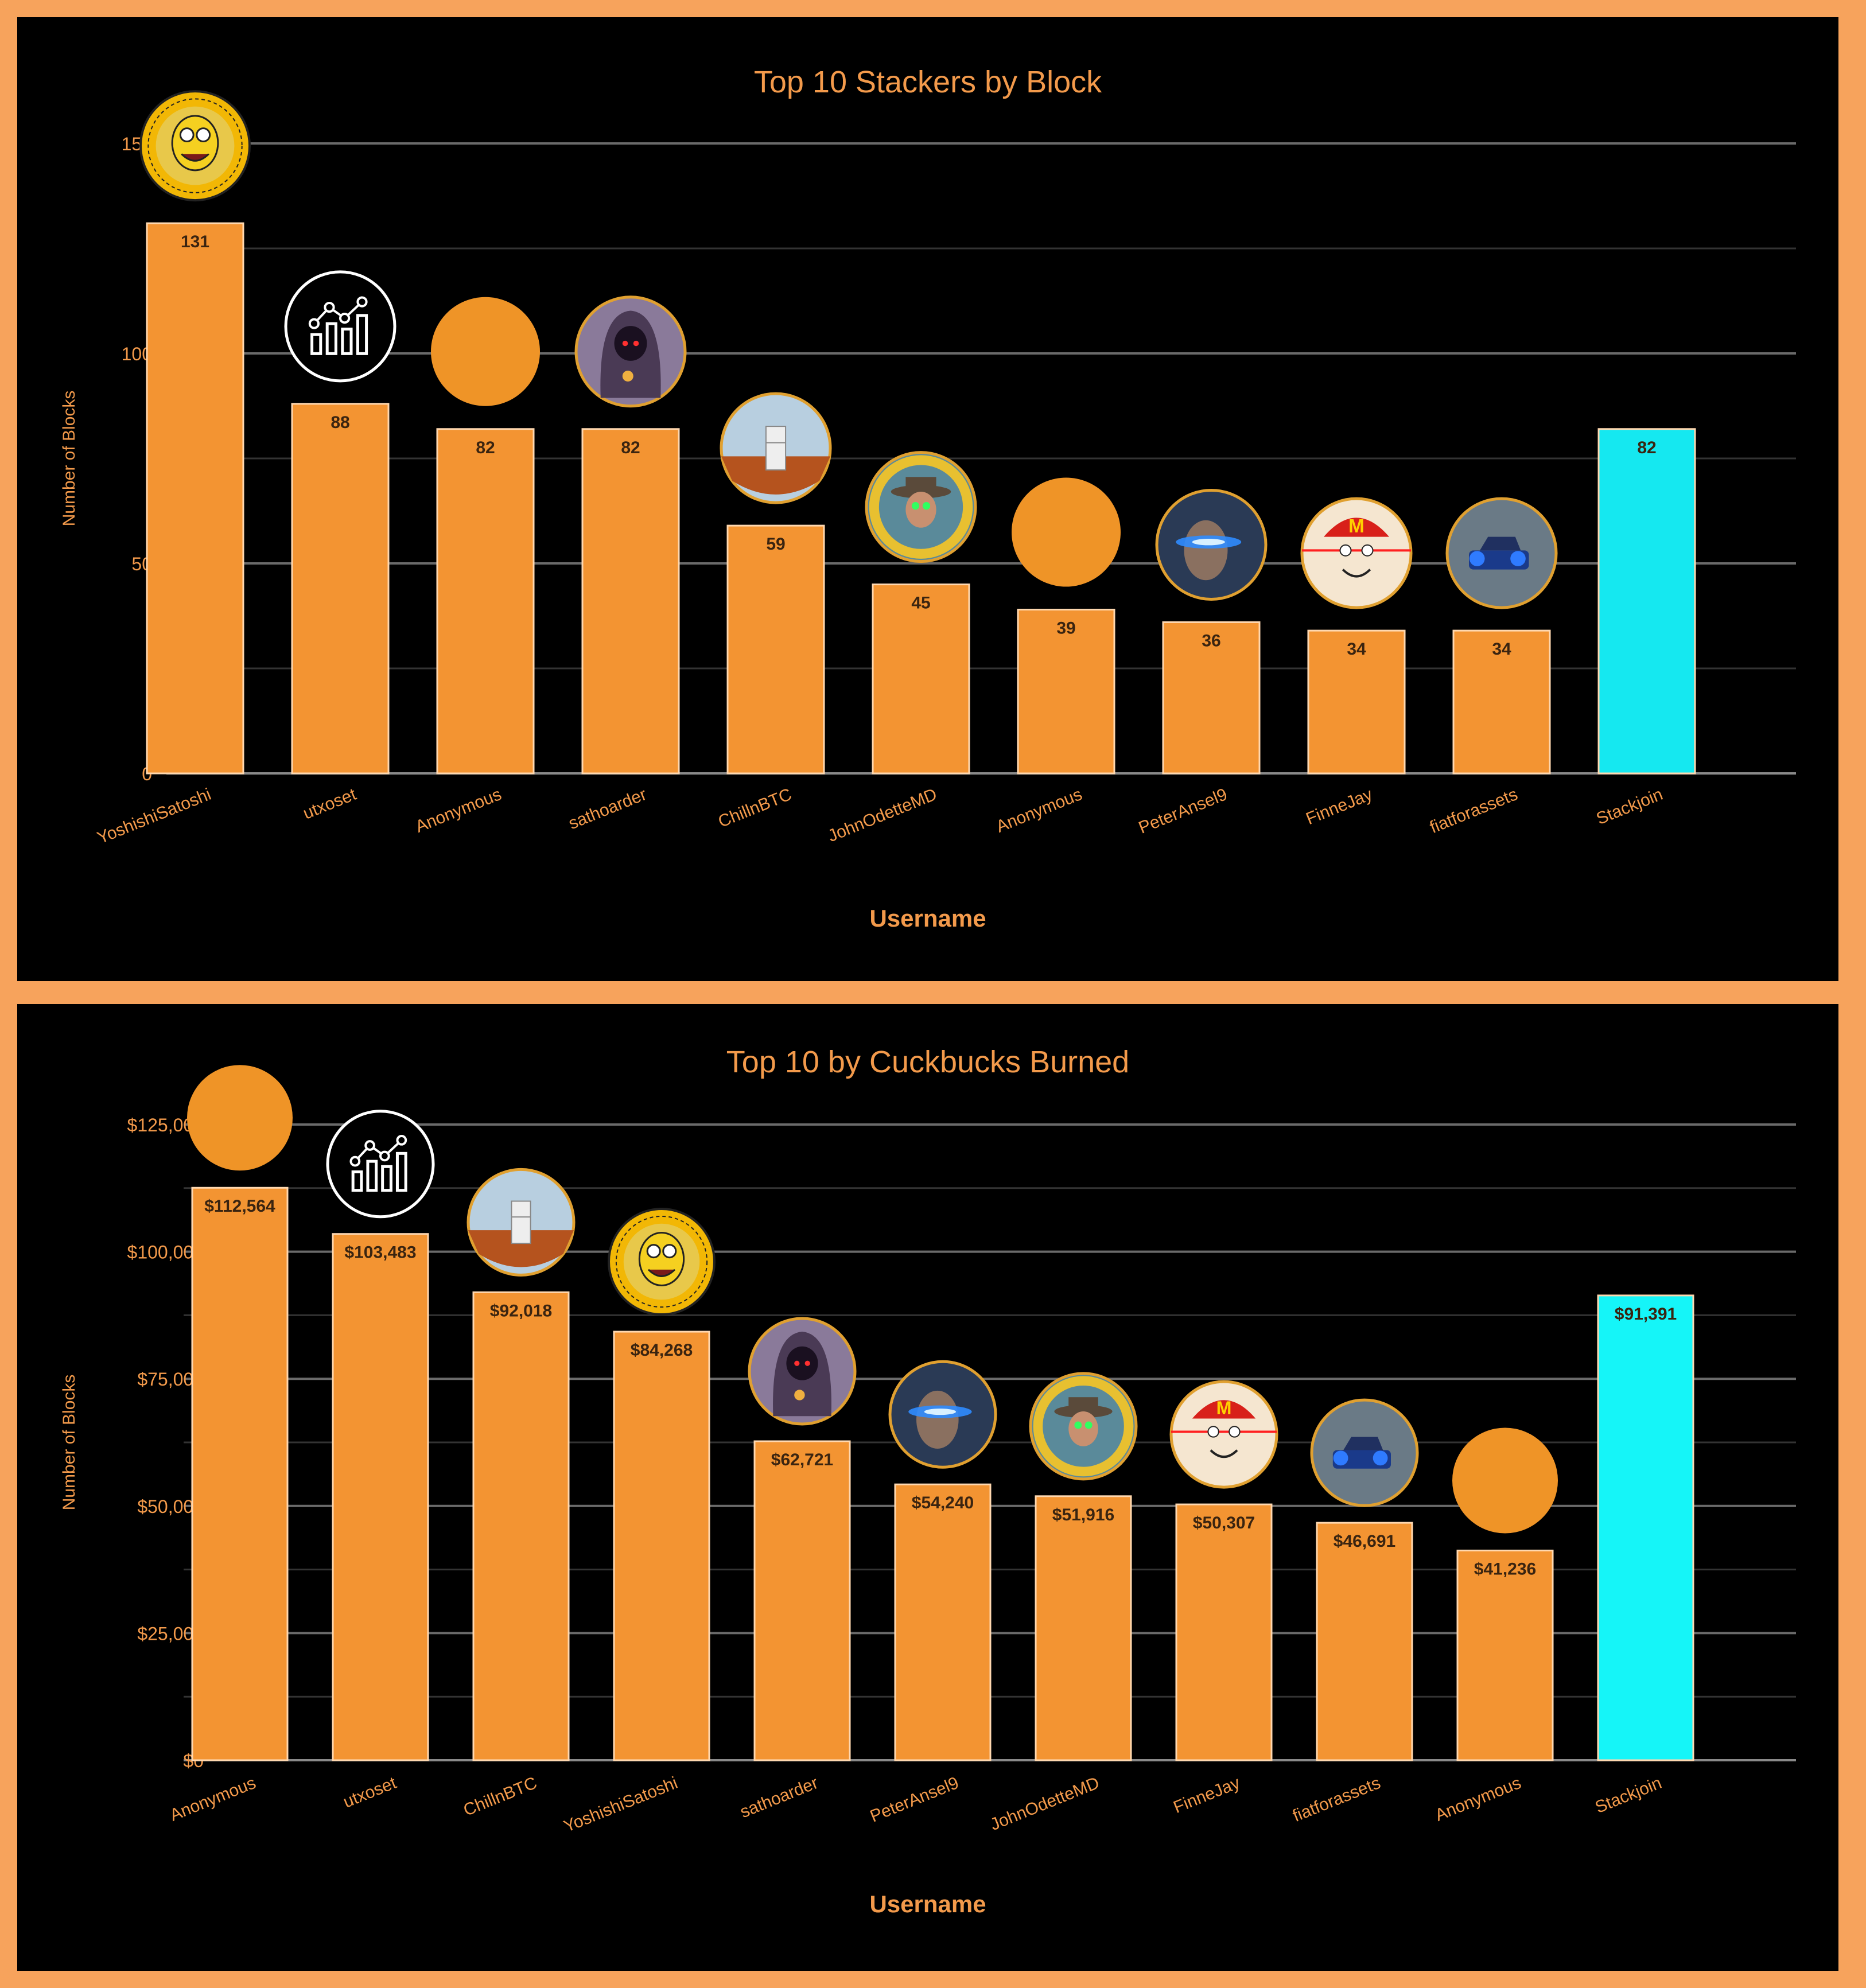  What do you see at coordinates (927, 82) in the screenshot?
I see `chart-title: Top 10 Stackers by Block` at bounding box center [927, 82].